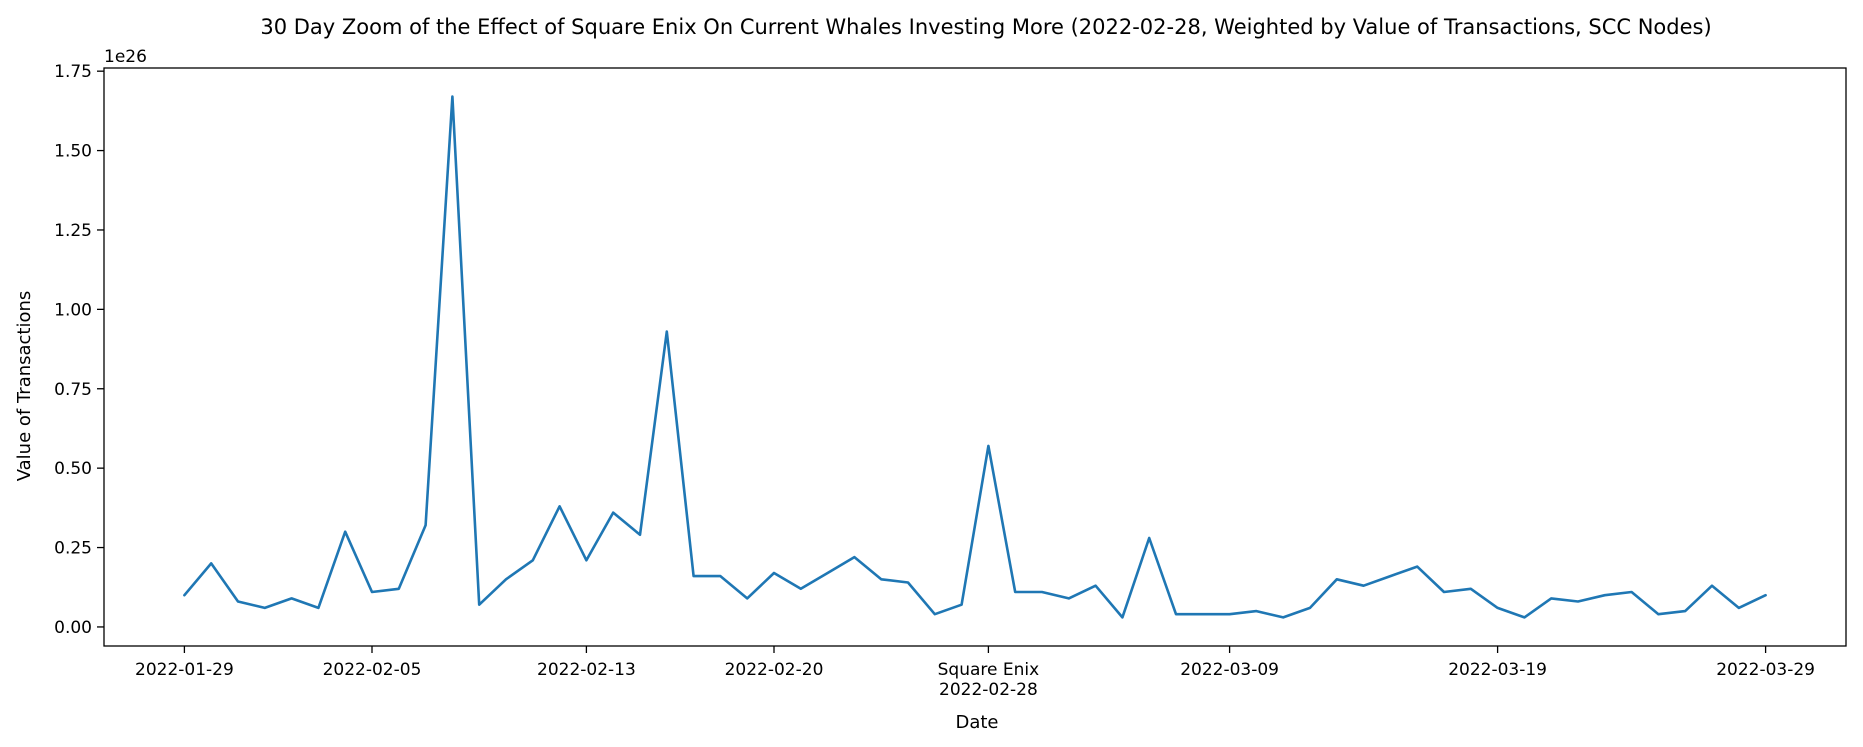 This screenshot has width=1863, height=747. I want to click on y-tick-label: 0.50, so click(73, 469).